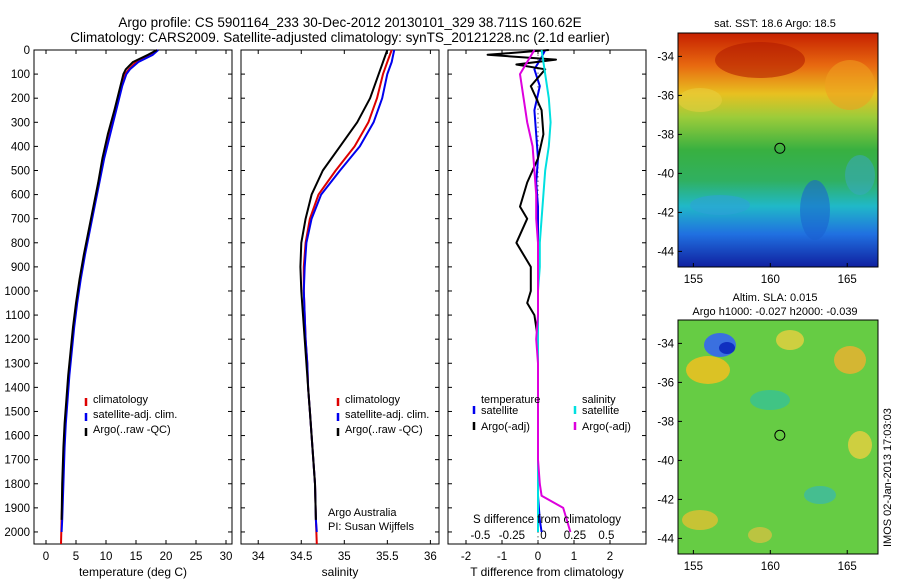  What do you see at coordinates (371, 527) in the screenshot?
I see `annotation-pi: PI: Susan Wijffels` at bounding box center [371, 527].